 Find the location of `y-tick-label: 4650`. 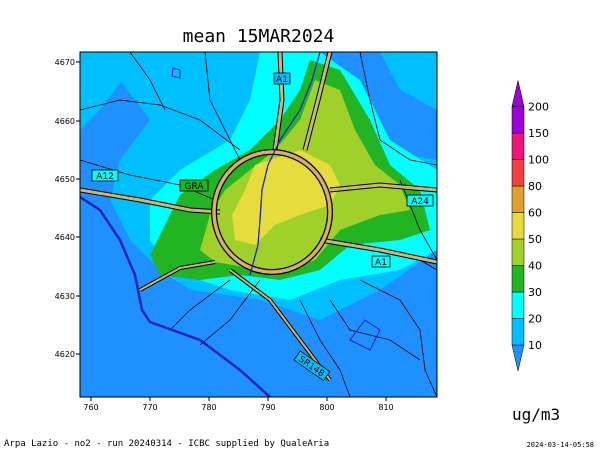

y-tick-label: 4650 is located at coordinates (65, 179).